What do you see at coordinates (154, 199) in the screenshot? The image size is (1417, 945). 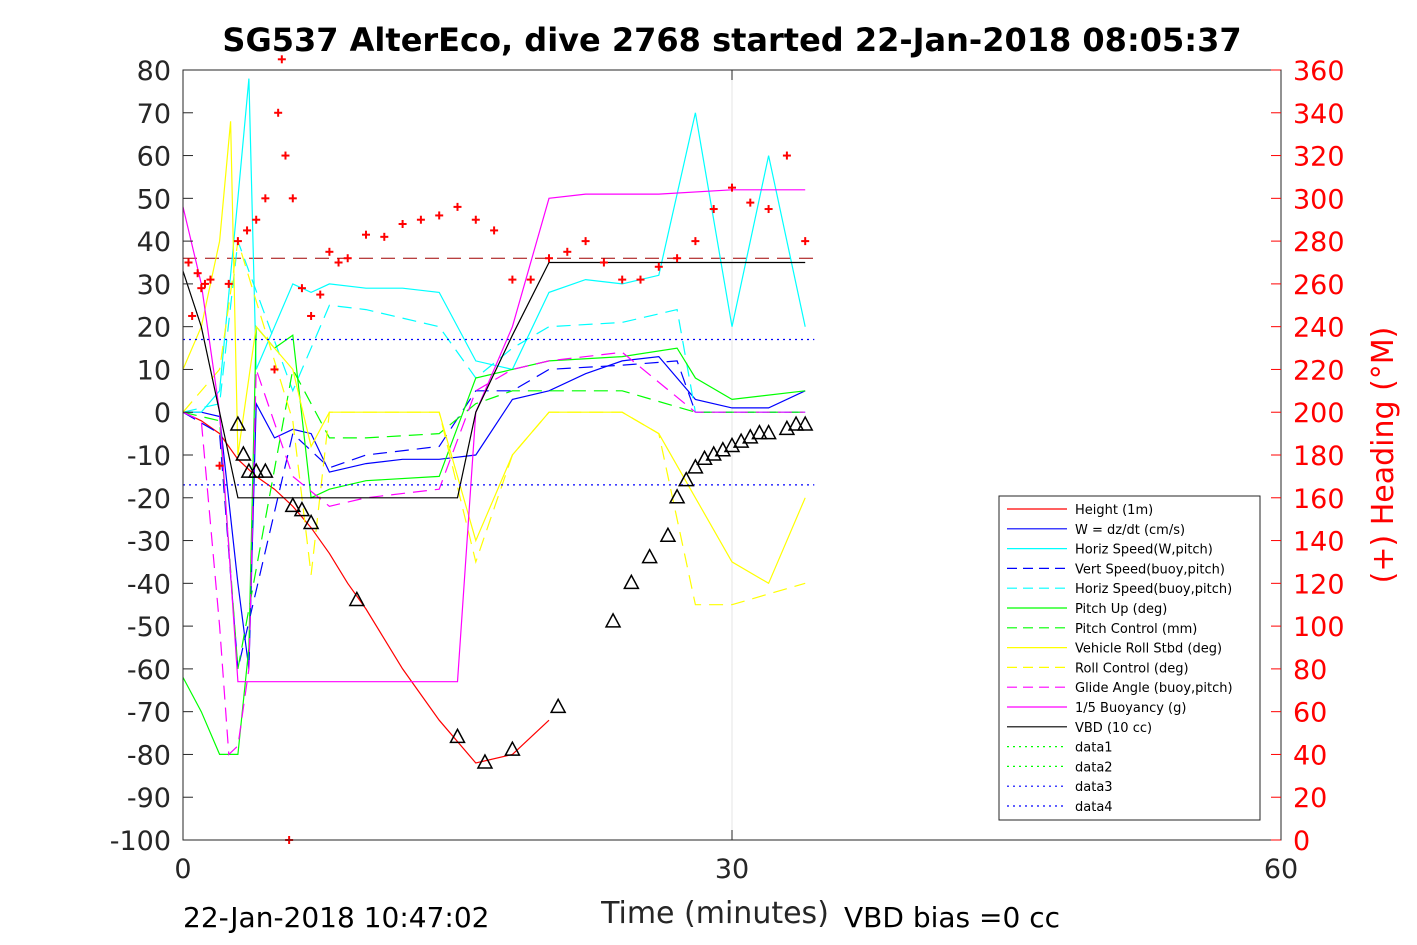 I see `y-tick-label: 50` at bounding box center [154, 199].